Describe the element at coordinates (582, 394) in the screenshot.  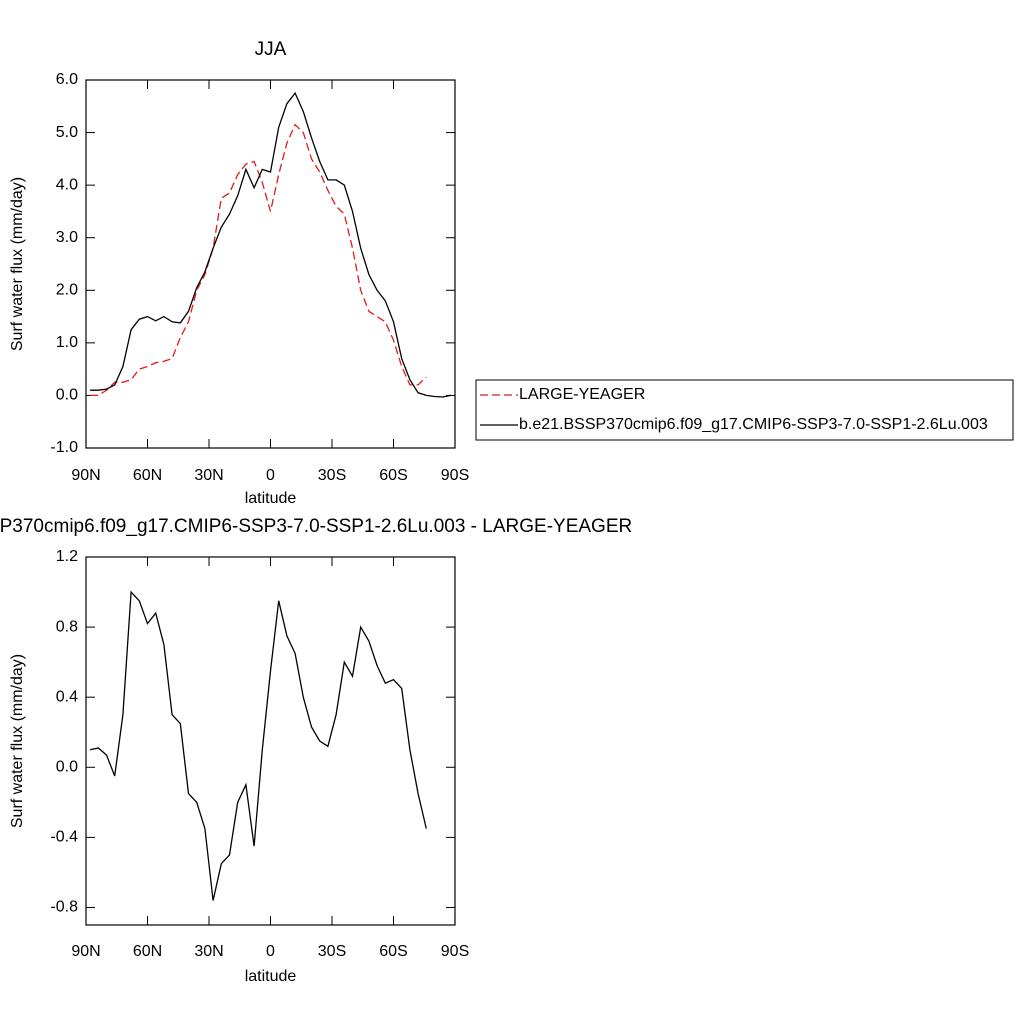
I see `legend-label: LARGE-YEAGER` at that location.